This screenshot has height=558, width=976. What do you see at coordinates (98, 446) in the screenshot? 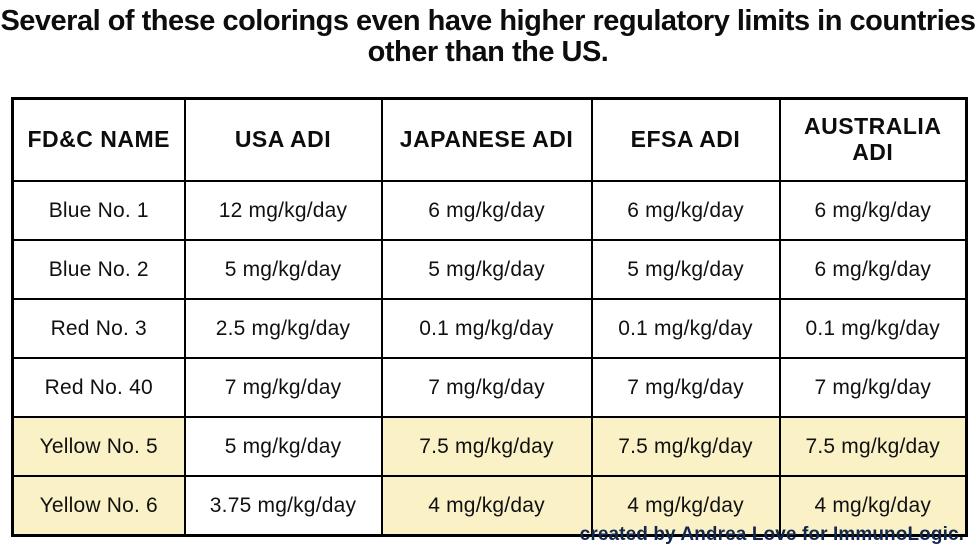
I see `row-name-cell: Yellow No. 5` at bounding box center [98, 446].